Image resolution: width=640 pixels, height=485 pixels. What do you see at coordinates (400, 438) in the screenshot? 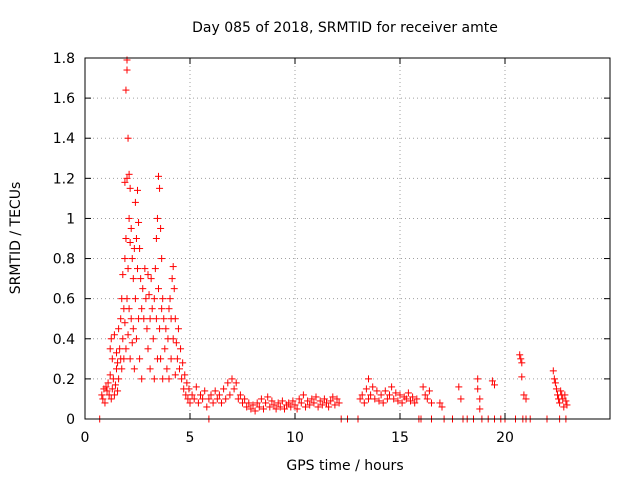
I see `x-tick-label: 15` at bounding box center [400, 438].